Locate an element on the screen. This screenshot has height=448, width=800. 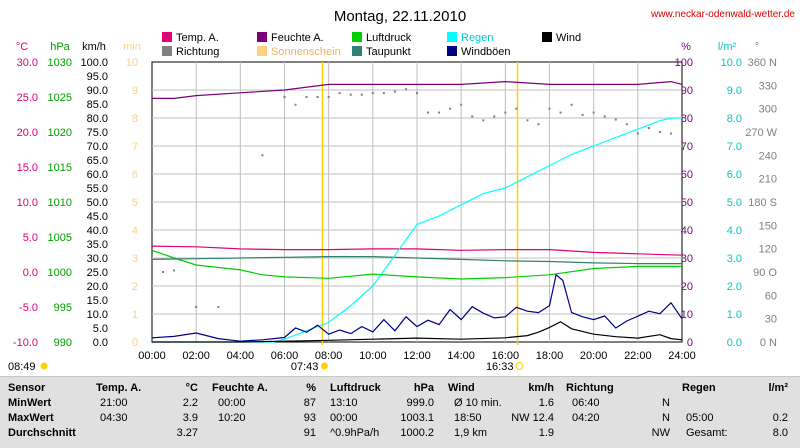
time-tick-label: 16:00 is located at coordinates (506, 356).